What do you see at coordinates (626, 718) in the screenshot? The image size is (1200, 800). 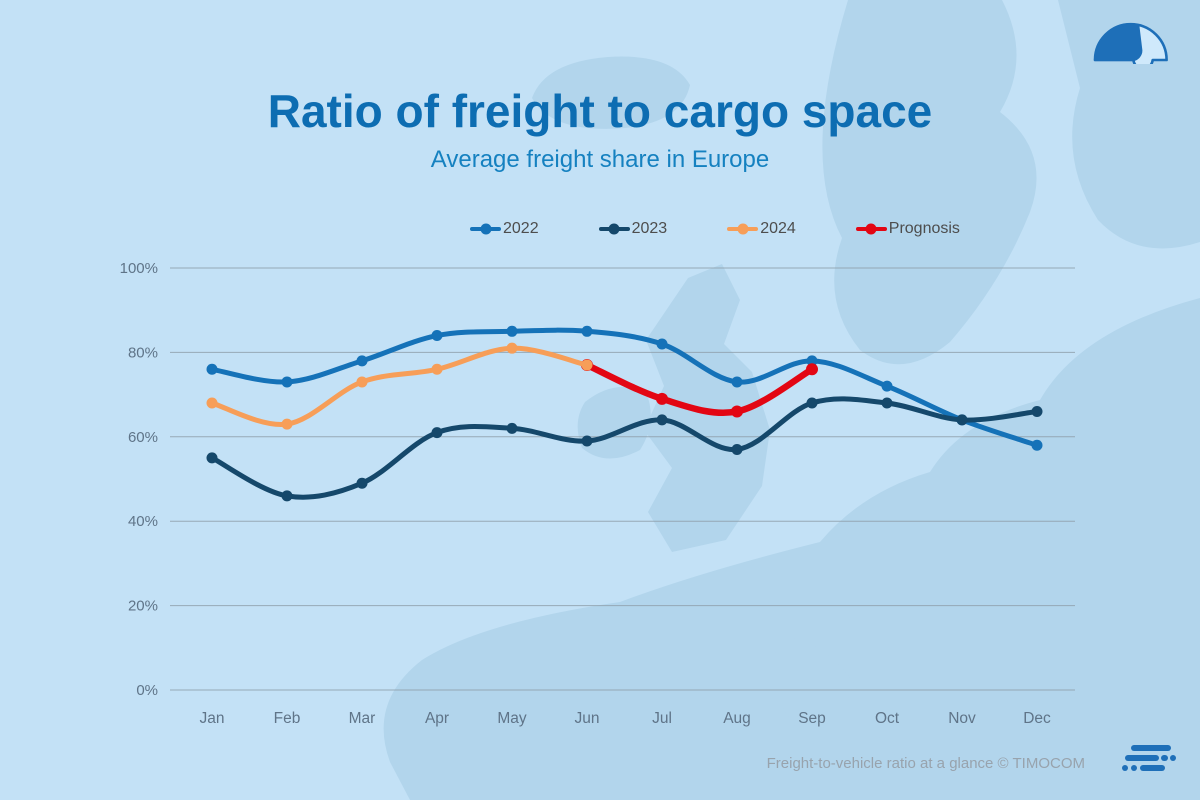 I see `x-axis: Jan Feb Mar Apr May Jun Jul Aug Sep Oct Nov Dec` at bounding box center [626, 718].